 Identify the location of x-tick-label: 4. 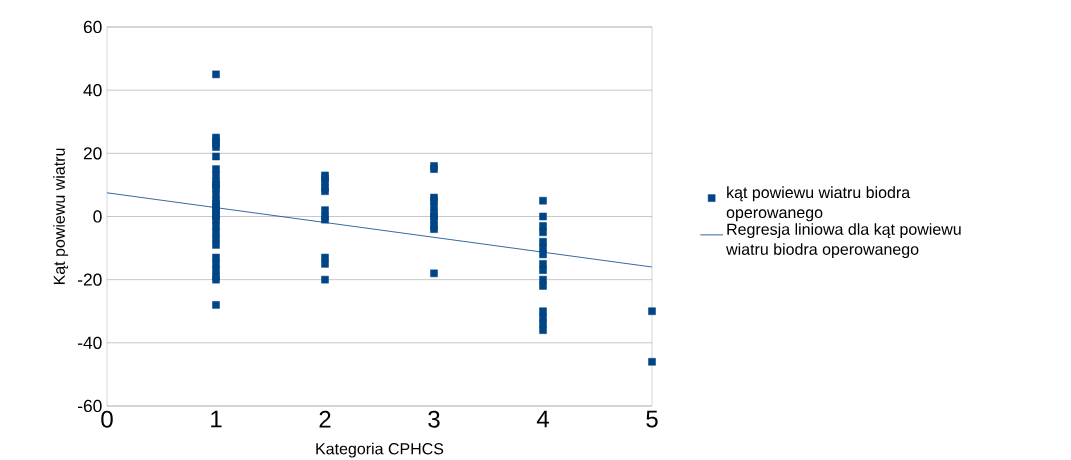
(542, 419).